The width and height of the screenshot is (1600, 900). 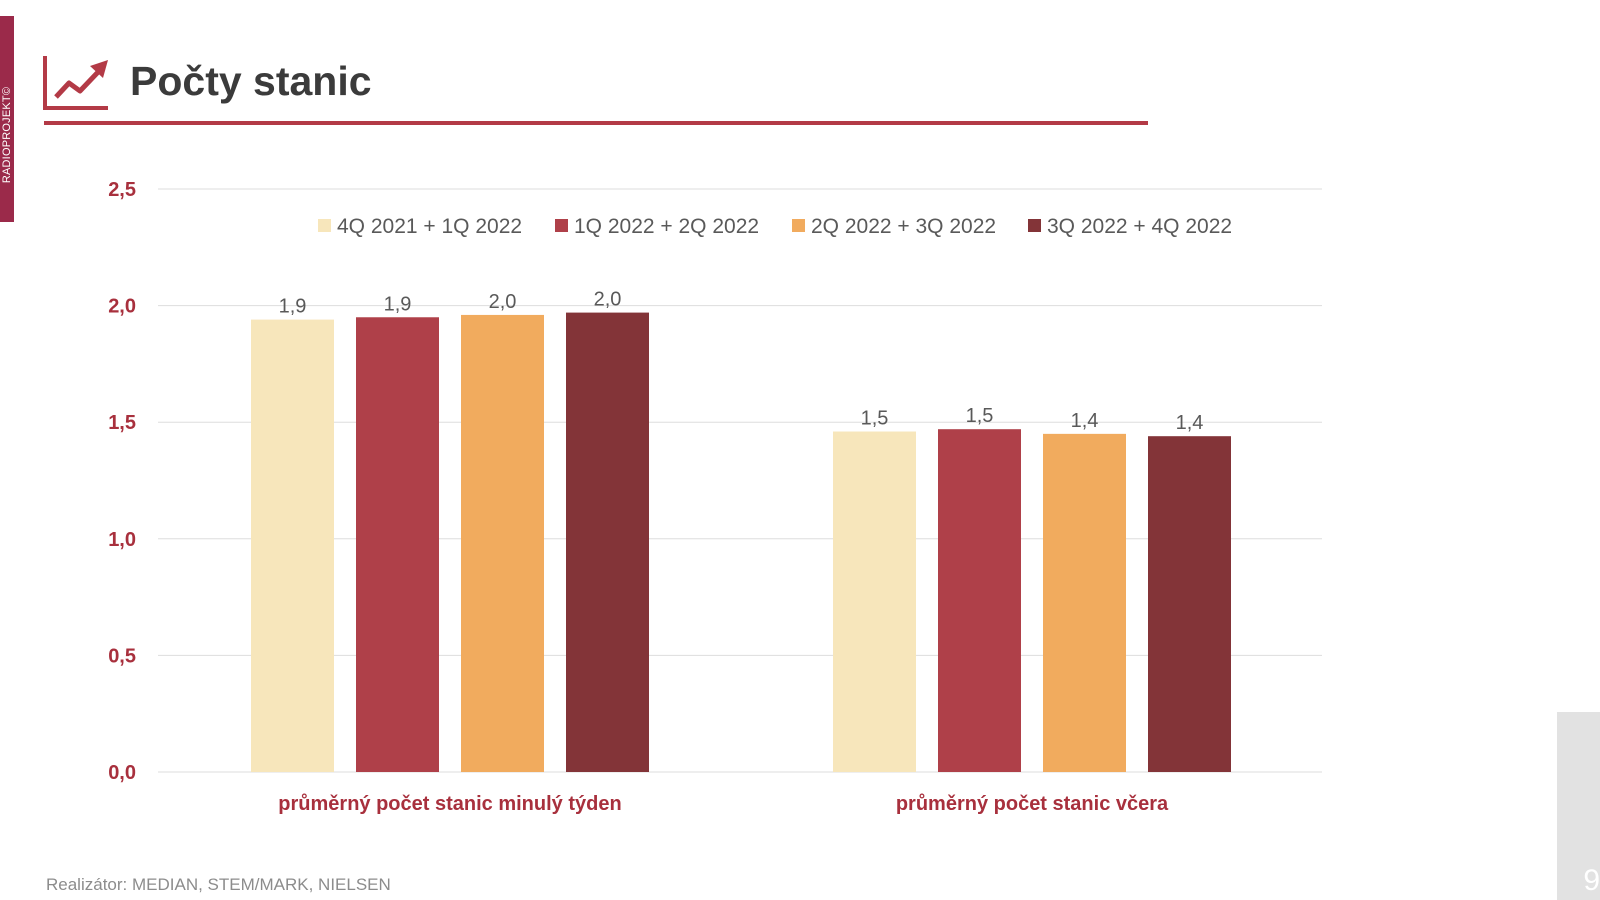 I want to click on legend-label: 4Q 2021 + 1Q 2022, so click(x=429, y=226).